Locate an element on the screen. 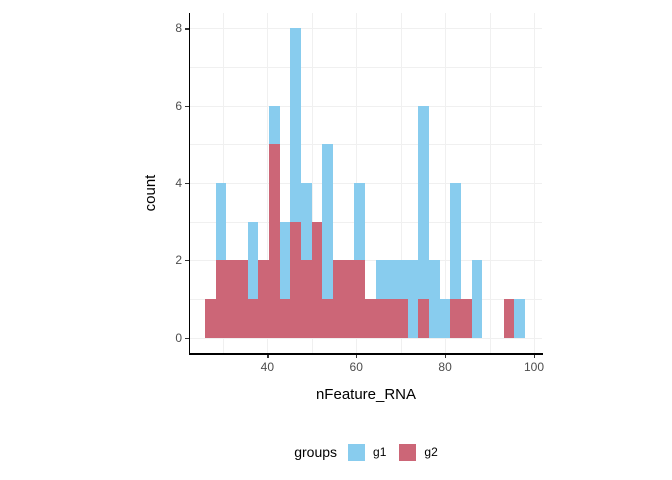 The width and height of the screenshot is (672, 480). y-tick-label: 6 is located at coordinates (178, 105).